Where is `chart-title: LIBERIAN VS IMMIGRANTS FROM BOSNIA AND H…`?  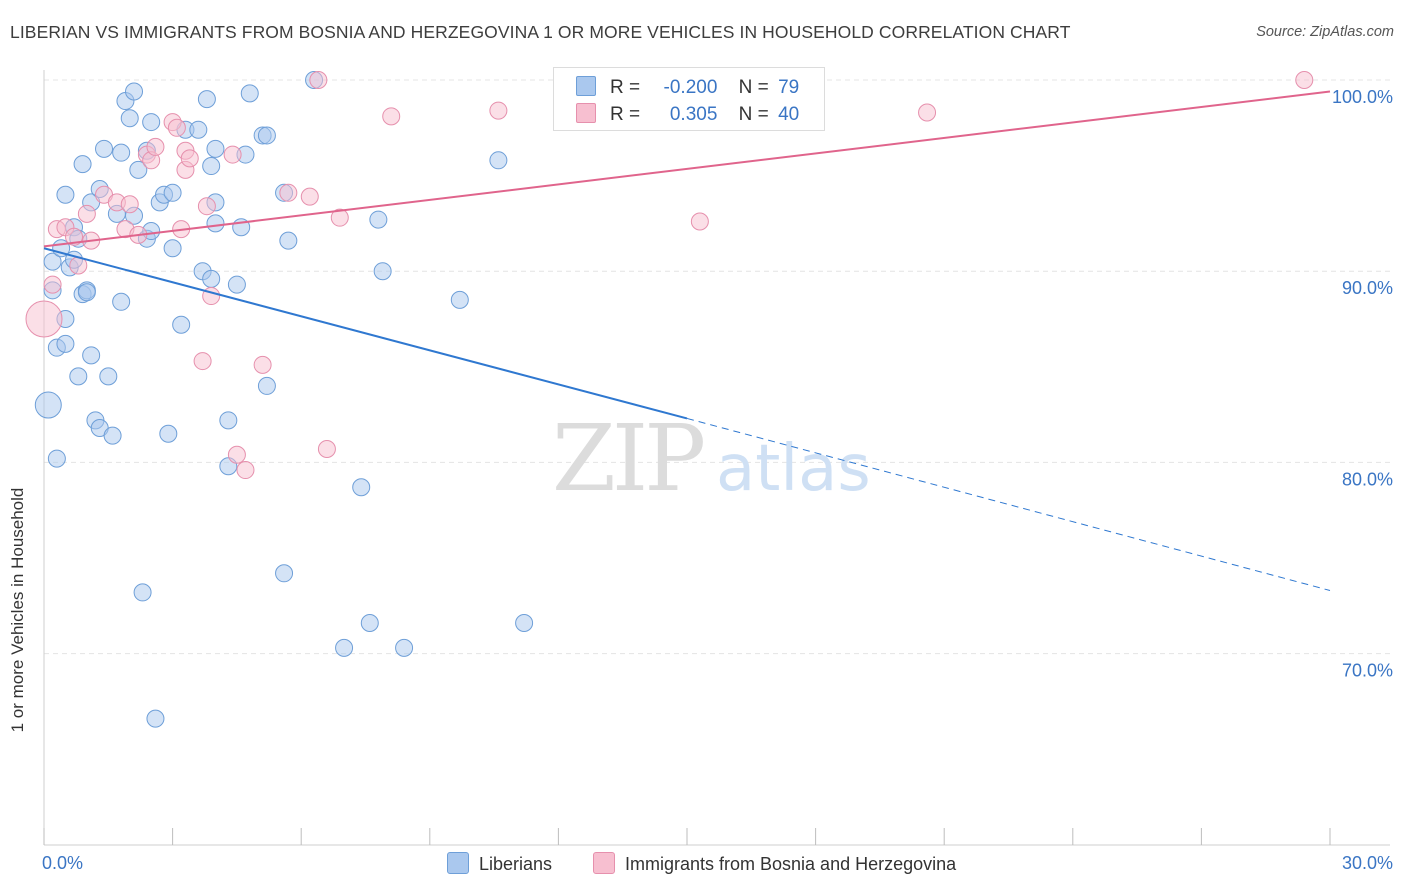 chart-title: LIBERIAN VS IMMIGRANTS FROM BOSNIA AND H… is located at coordinates (540, 32).